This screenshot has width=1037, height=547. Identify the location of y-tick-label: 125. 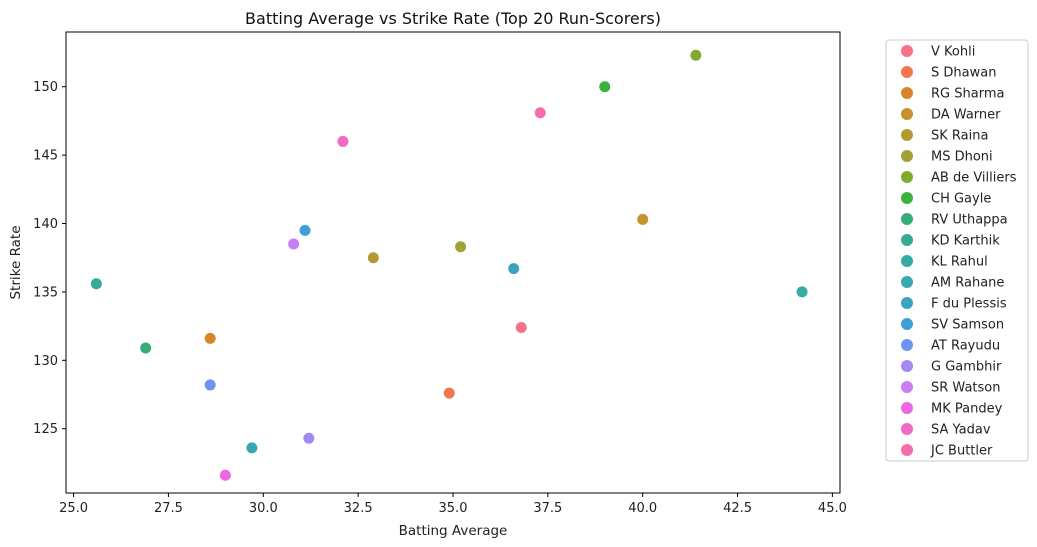
(45, 429).